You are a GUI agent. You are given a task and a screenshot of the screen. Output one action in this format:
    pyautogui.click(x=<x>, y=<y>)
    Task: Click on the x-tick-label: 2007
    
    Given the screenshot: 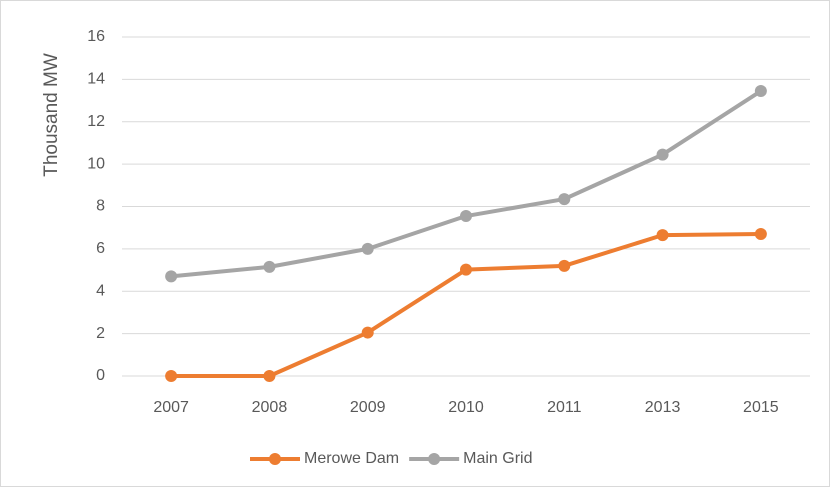 What is the action you would take?
    pyautogui.click(x=171, y=407)
    